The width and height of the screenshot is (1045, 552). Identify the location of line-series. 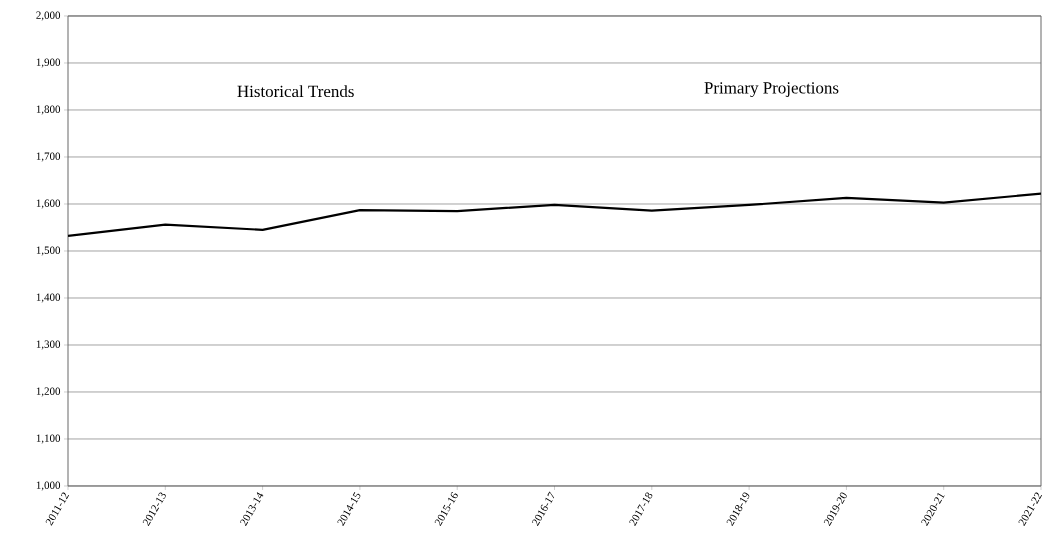
(555, 215).